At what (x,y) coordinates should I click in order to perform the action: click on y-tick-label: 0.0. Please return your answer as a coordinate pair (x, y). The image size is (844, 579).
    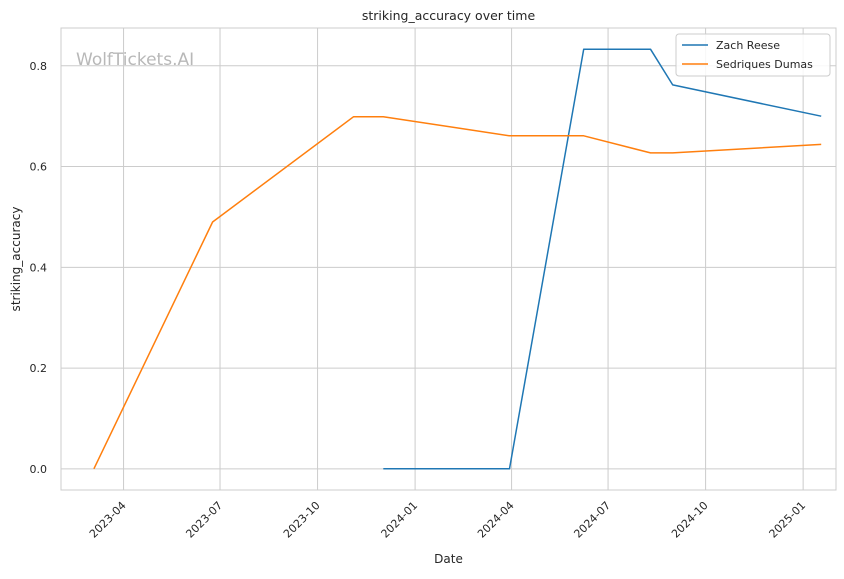
    Looking at the image, I should click on (39, 469).